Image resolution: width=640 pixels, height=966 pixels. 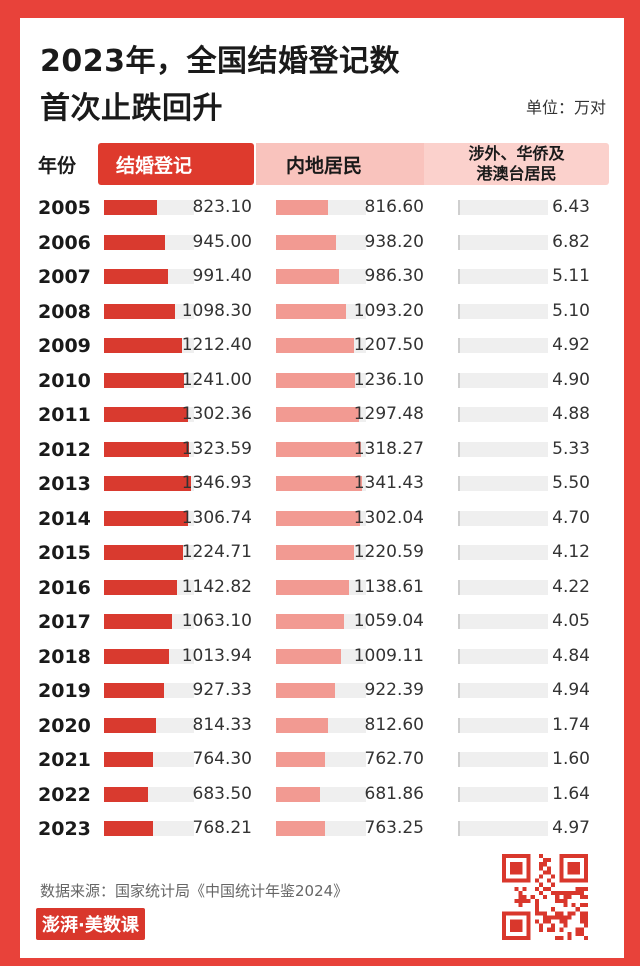 What do you see at coordinates (322, 759) in the screenshot?
I see `table-row: 2021 764.30 762.70 1.60` at bounding box center [322, 759].